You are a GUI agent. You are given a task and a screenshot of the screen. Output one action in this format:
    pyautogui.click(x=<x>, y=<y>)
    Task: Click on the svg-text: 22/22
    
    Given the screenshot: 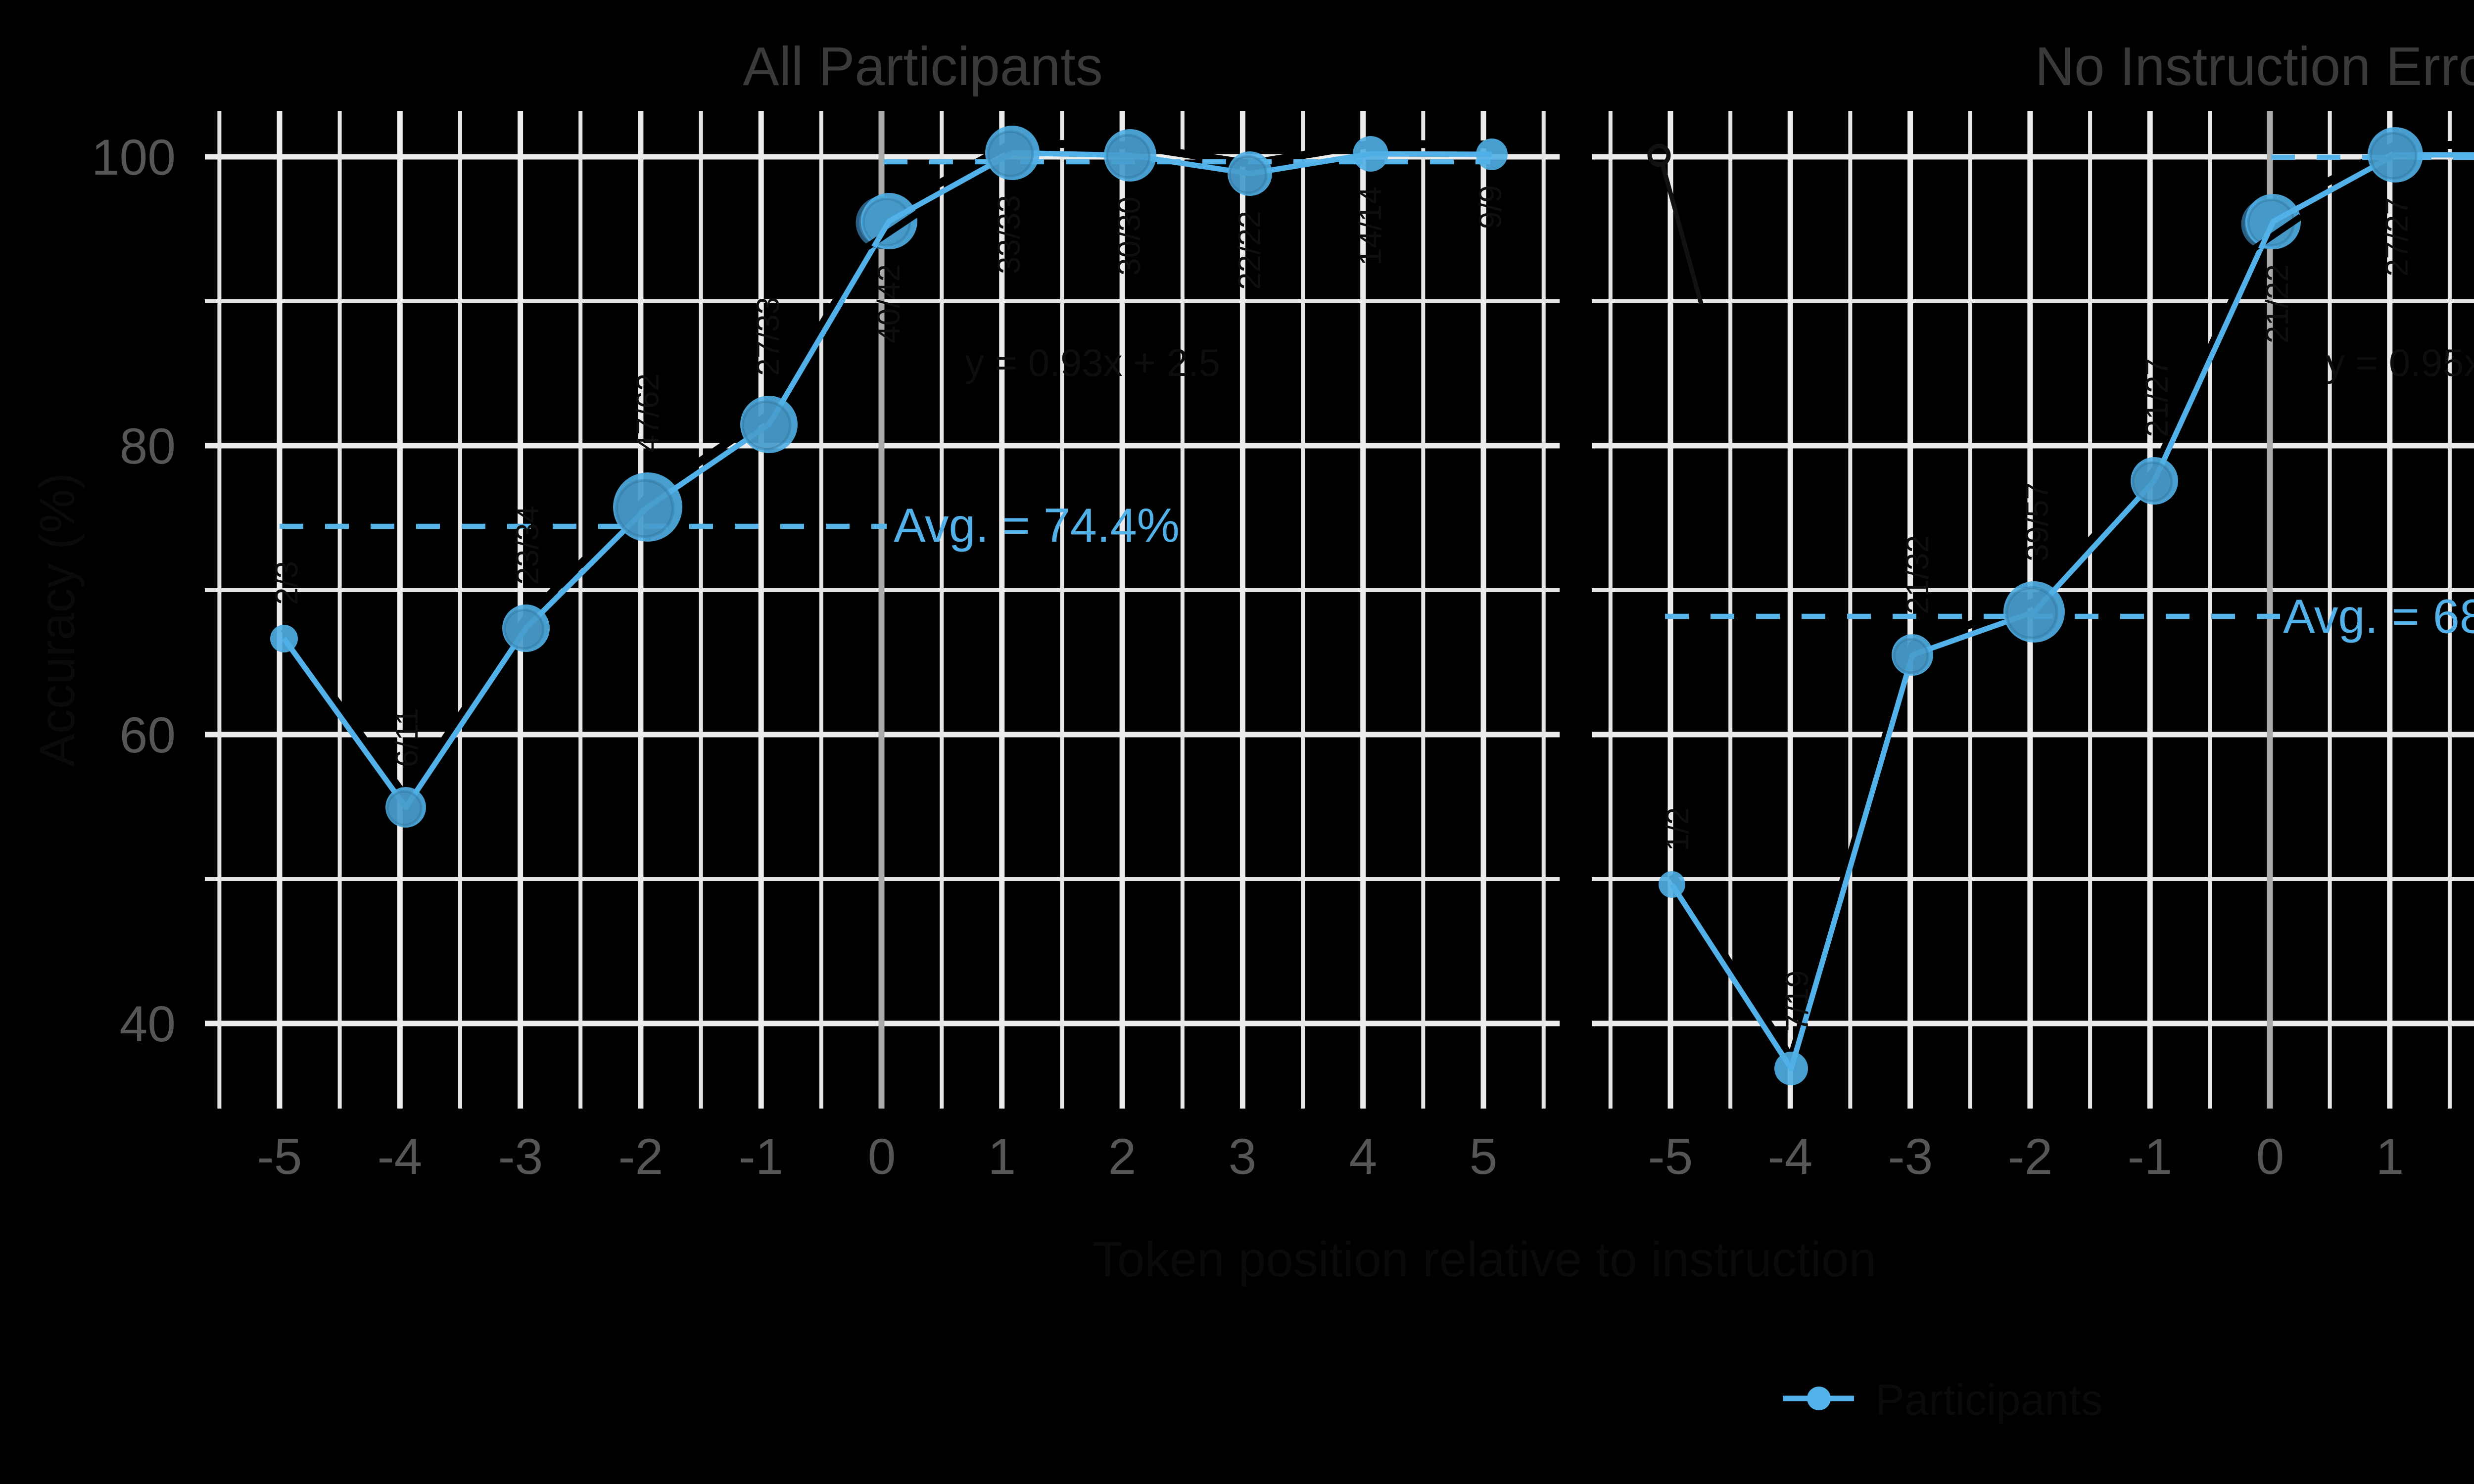 What is the action you would take?
    pyautogui.click(x=1250, y=250)
    